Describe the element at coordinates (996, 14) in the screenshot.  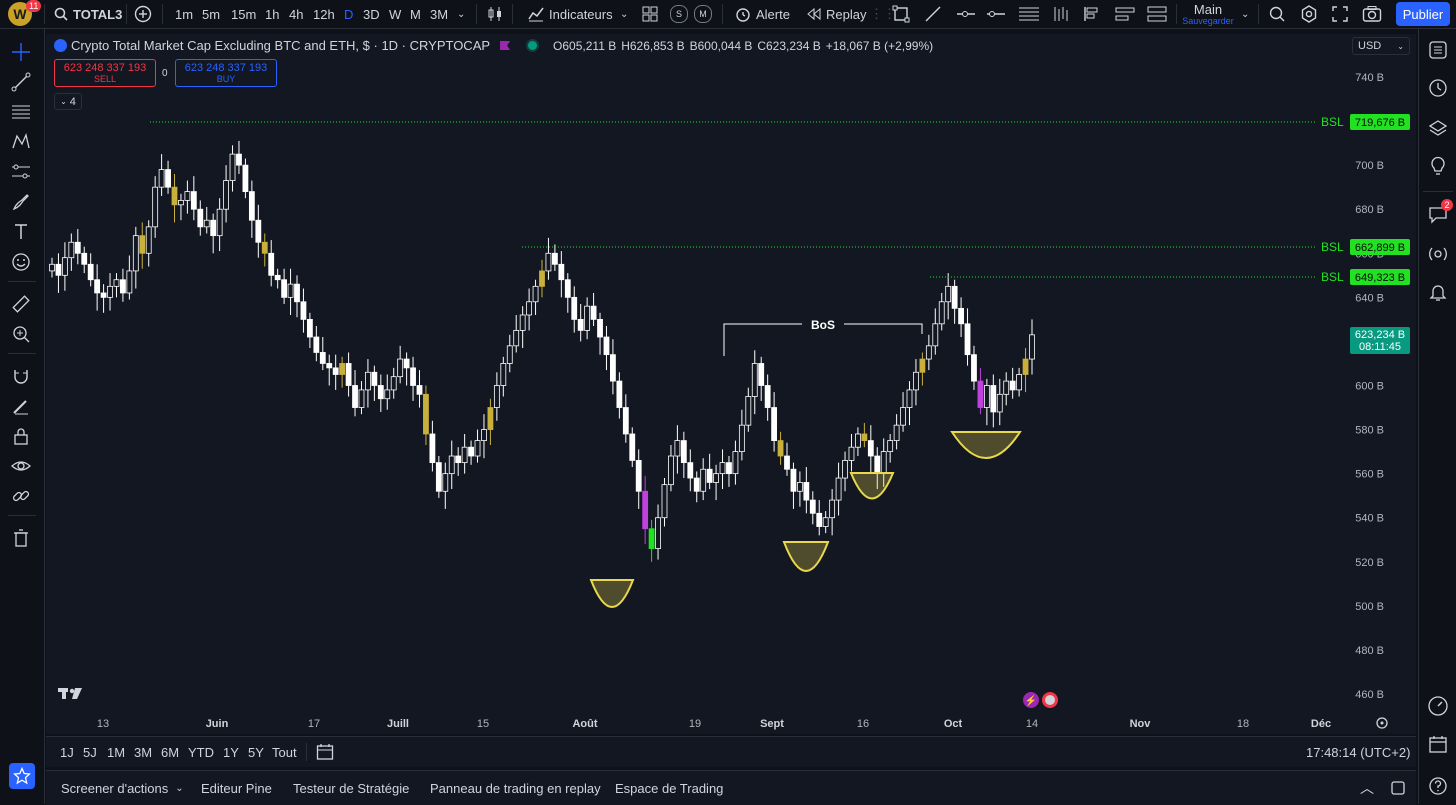
I see `horizontal-line-tool` at that location.